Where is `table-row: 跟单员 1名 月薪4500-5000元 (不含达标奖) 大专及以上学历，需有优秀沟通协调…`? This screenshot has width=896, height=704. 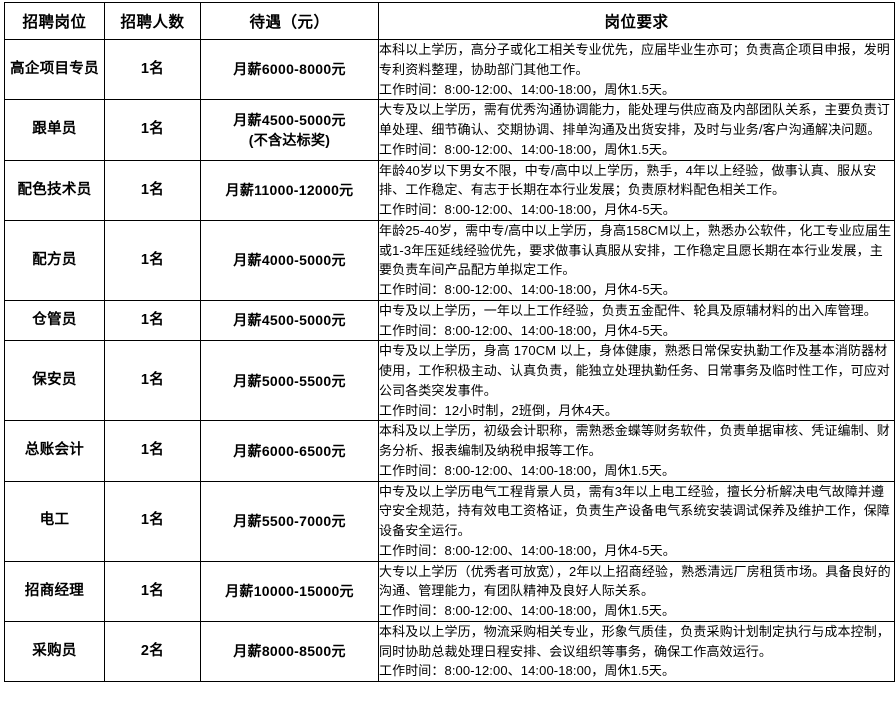 table-row: 跟单员 1名 月薪4500-5000元 (不含达标奖) 大专及以上学历，需有优秀沟通协调… is located at coordinates (449, 130).